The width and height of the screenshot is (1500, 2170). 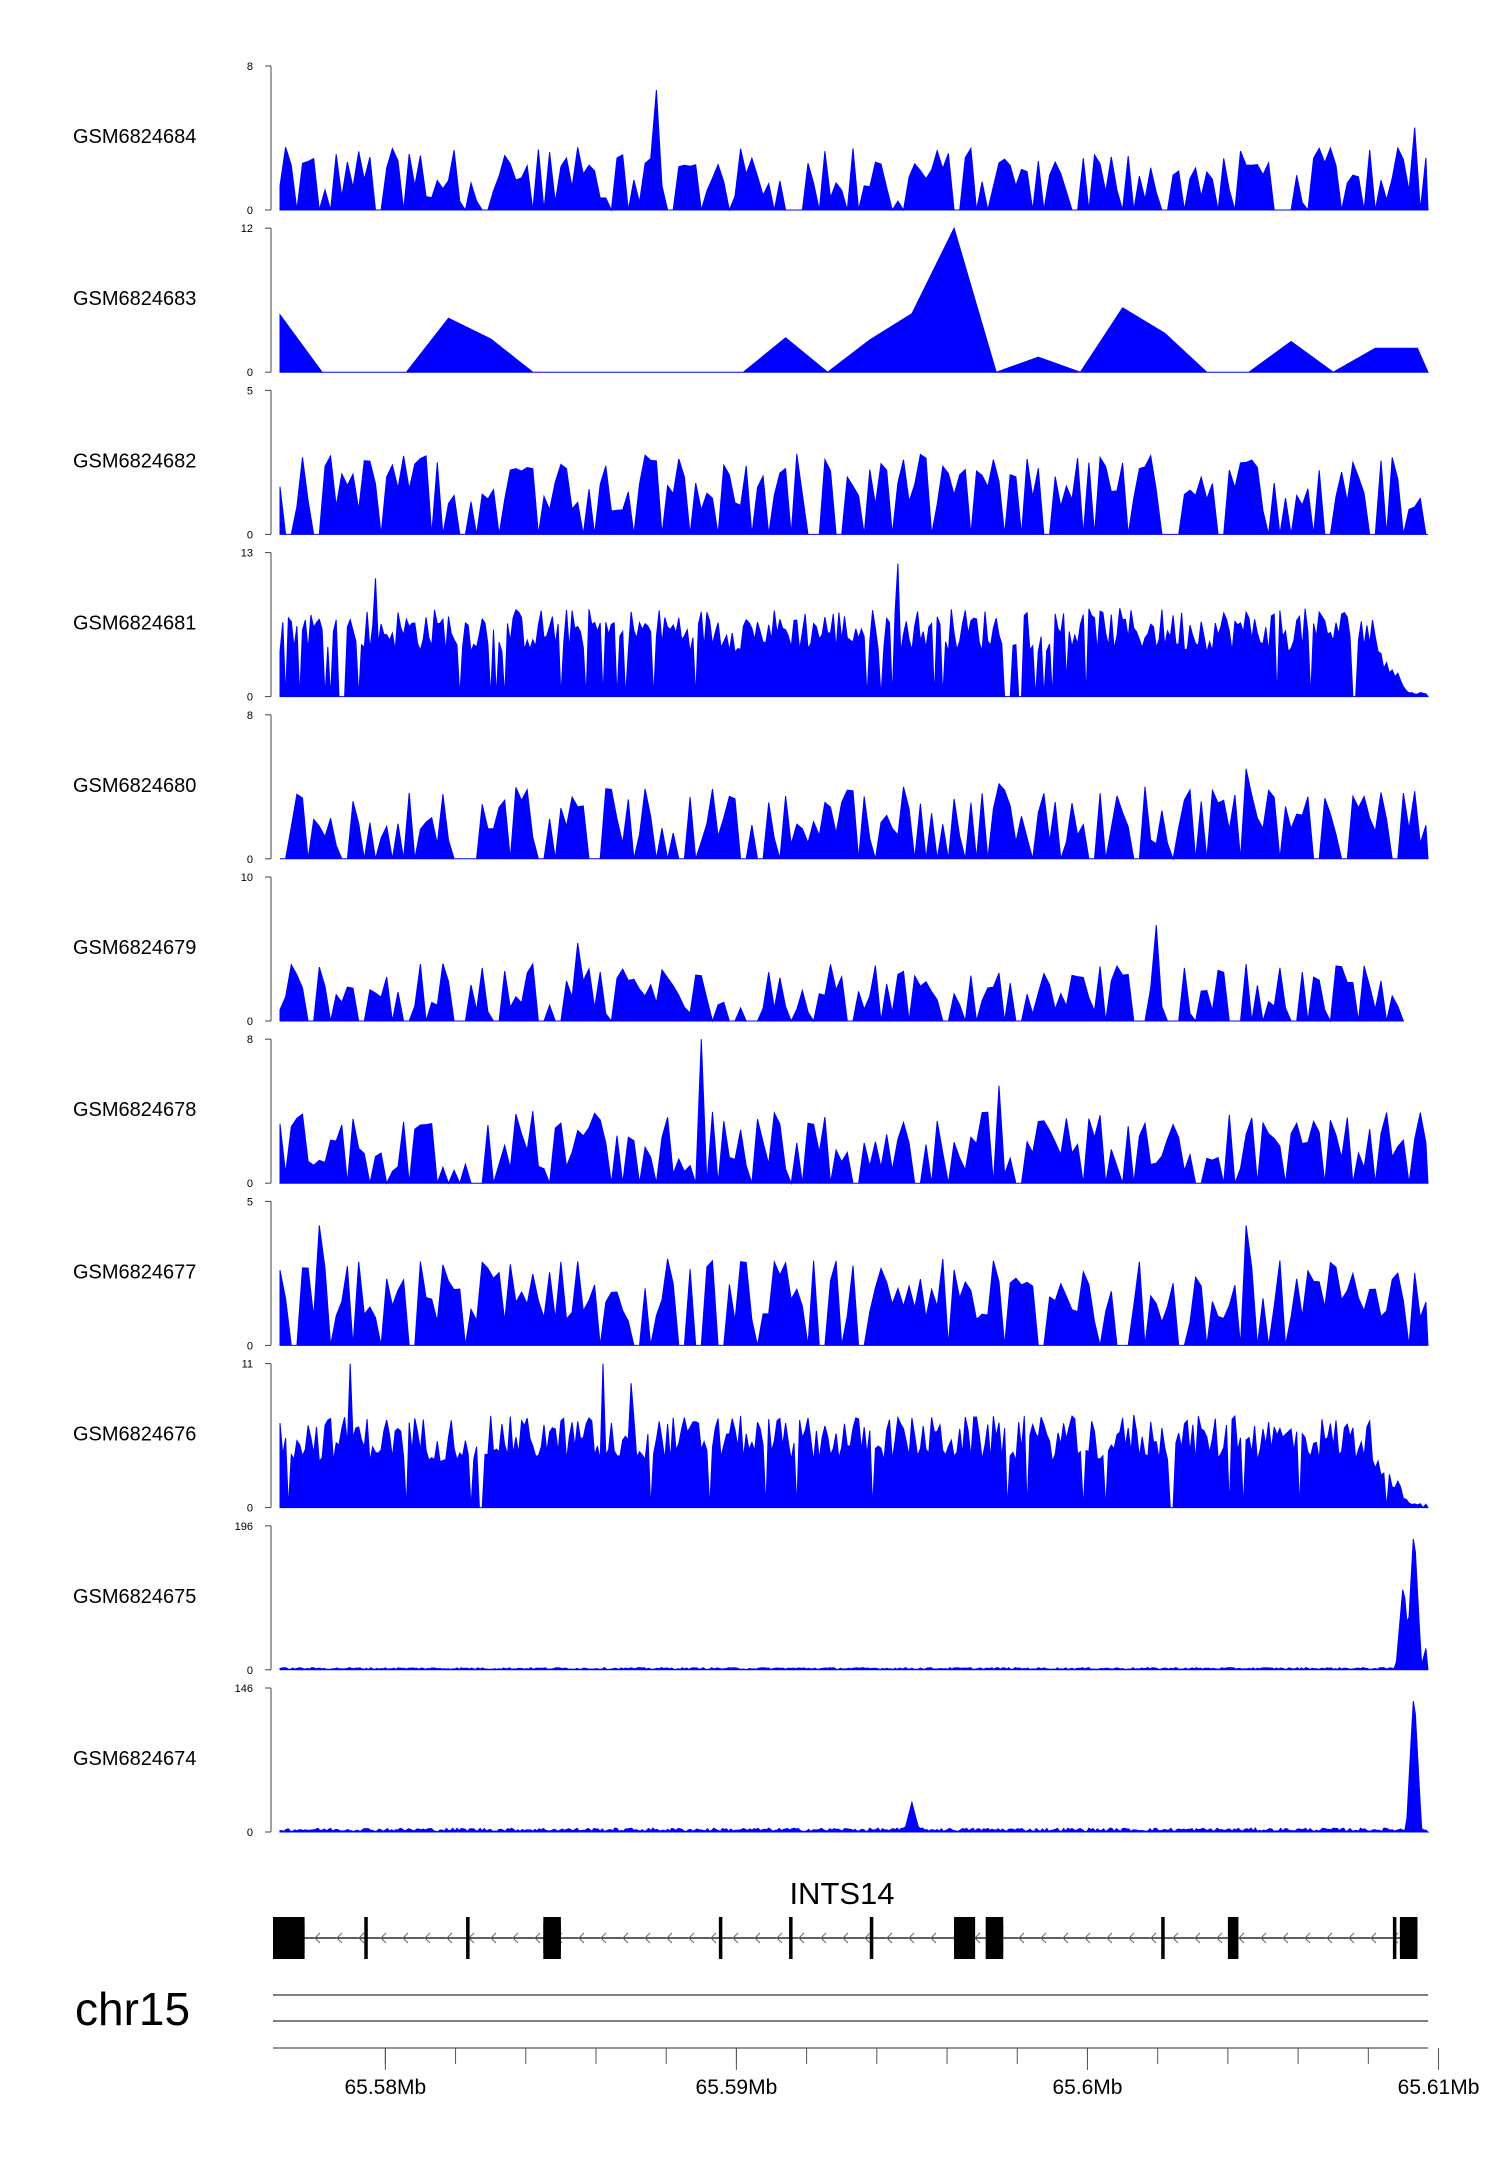 What do you see at coordinates (385, 2087) in the screenshot?
I see `x-tick-label: 65.58Mb` at bounding box center [385, 2087].